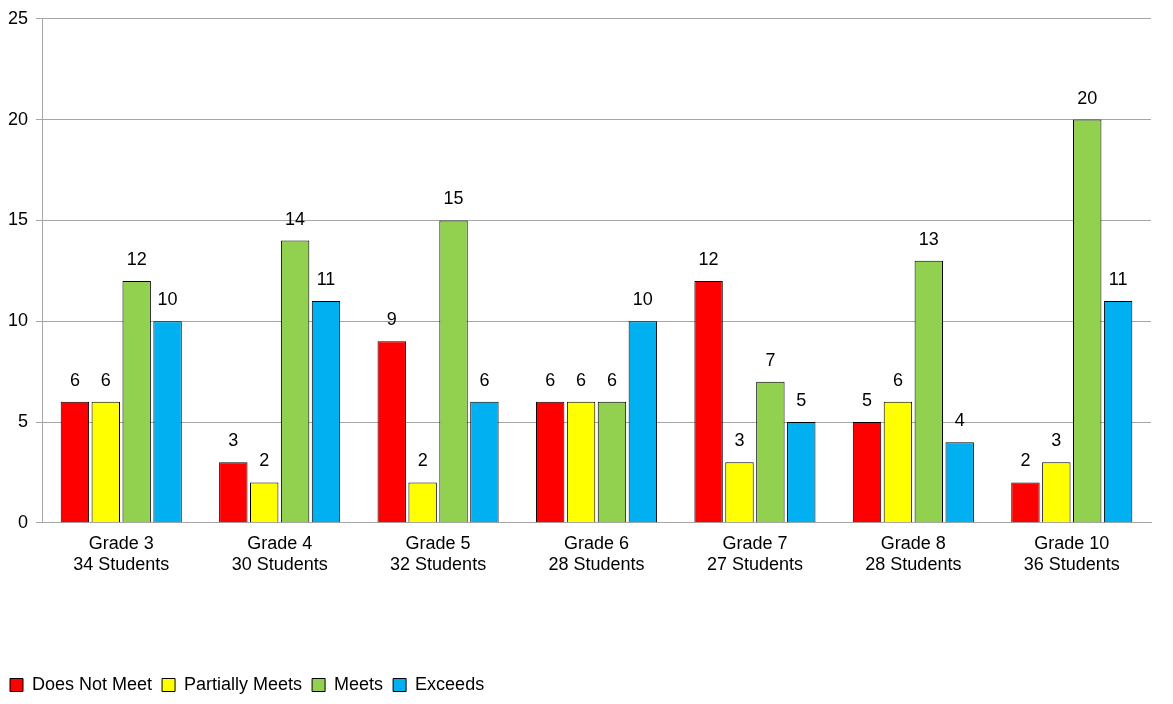 This screenshot has height=704, width=1173. I want to click on y-tick-label: 15, so click(18, 219).